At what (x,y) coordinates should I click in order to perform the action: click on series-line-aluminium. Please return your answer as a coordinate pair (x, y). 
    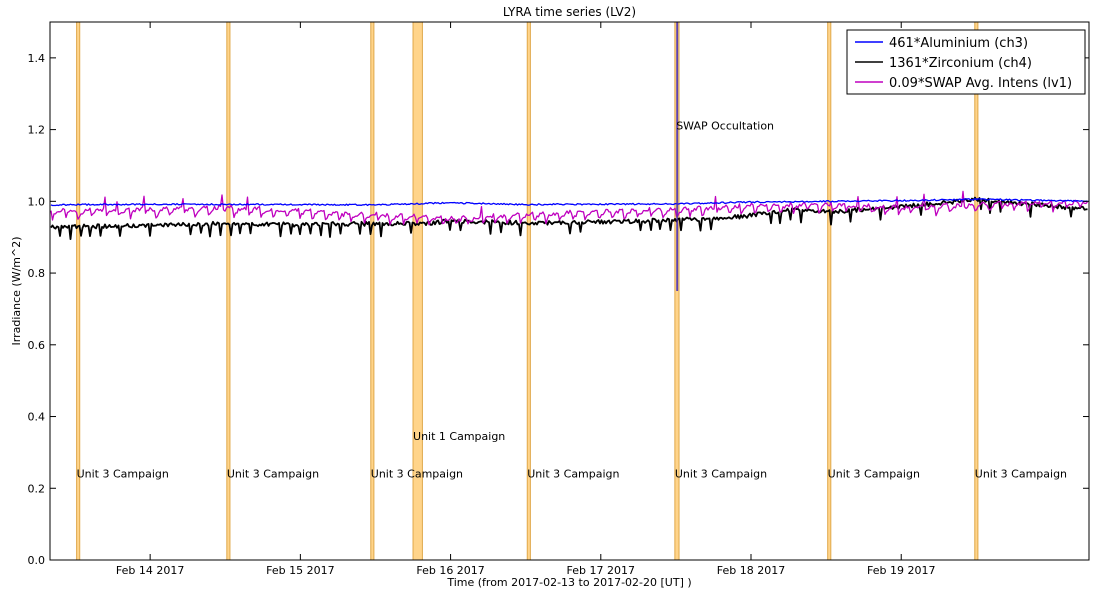
    Looking at the image, I should click on (569, 202).